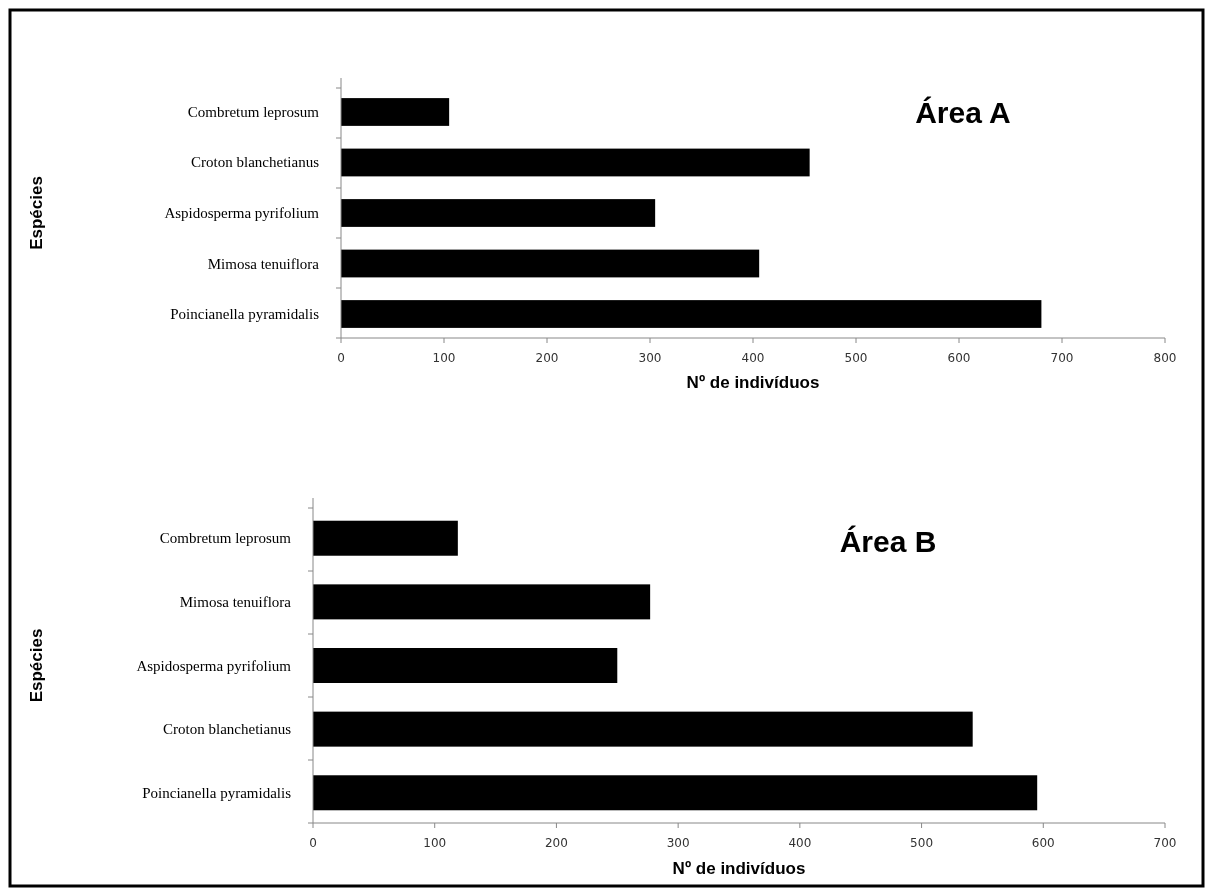 The image size is (1213, 891). What do you see at coordinates (888, 541) in the screenshot?
I see `text: Área B` at bounding box center [888, 541].